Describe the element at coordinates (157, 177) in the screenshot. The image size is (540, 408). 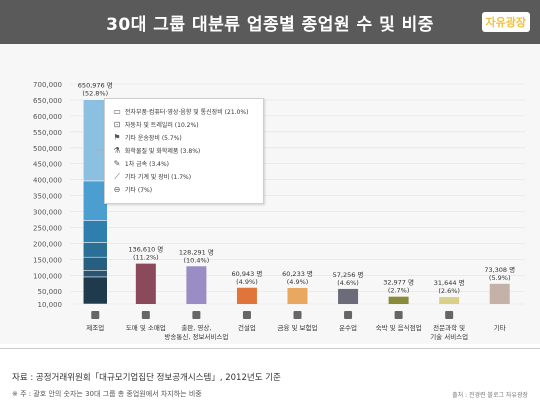
I see `legend-label: 기타 기계 및 장비 (1.7%)` at that location.